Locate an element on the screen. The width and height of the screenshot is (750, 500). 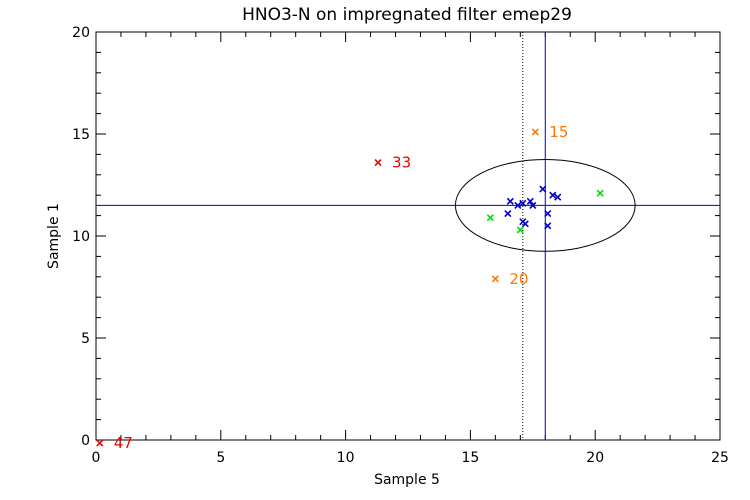
x-axis-label: Sample 5 is located at coordinates (407, 480).